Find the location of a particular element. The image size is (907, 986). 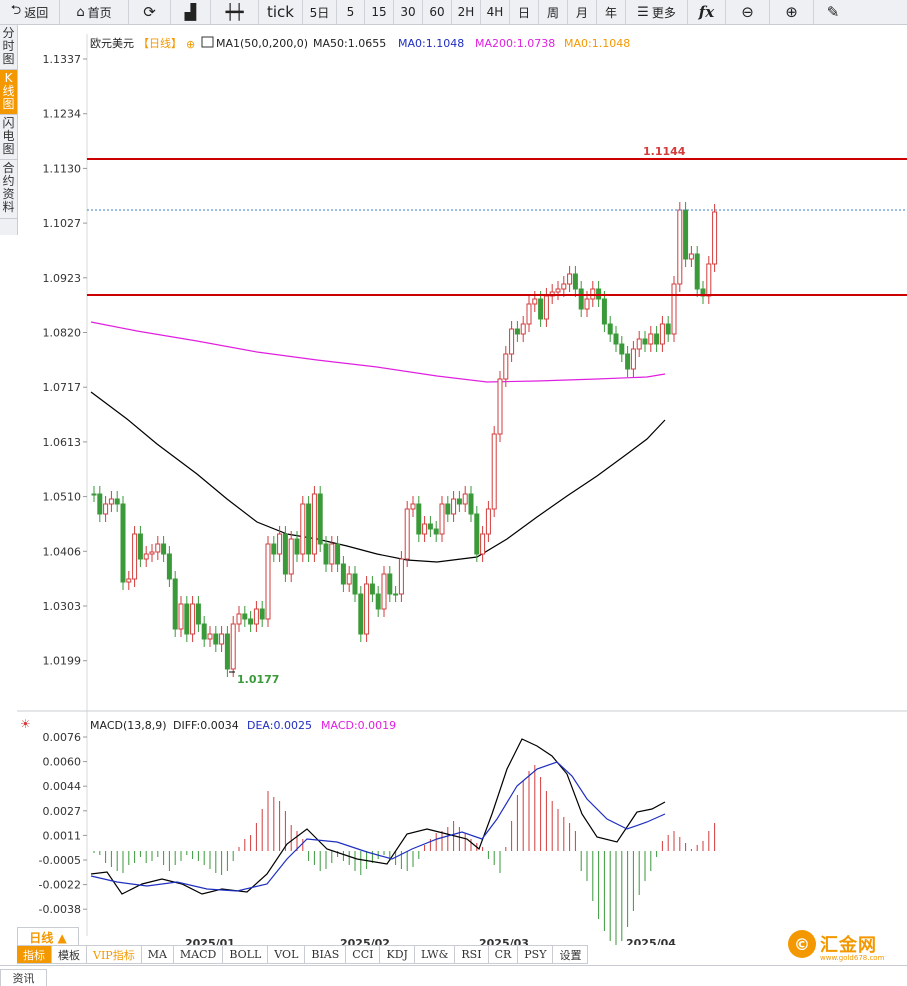

period-selector: 日线 ▲ is located at coordinates (48, 937).